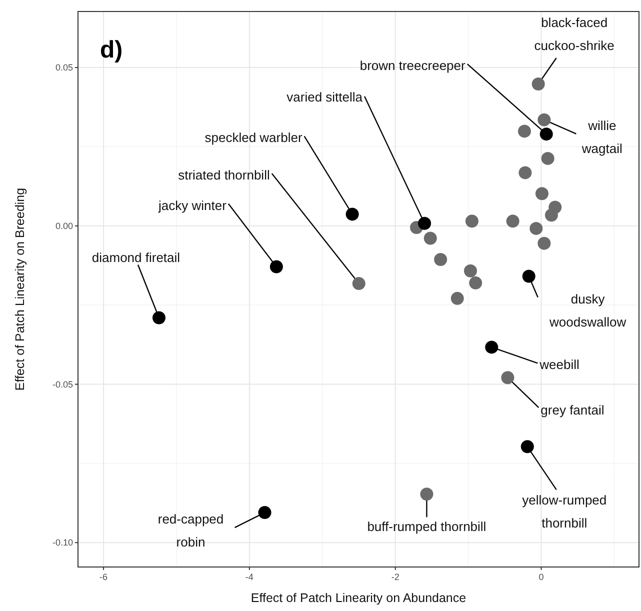  What do you see at coordinates (104, 577) in the screenshot?
I see `x-tick-label: -6` at bounding box center [104, 577].